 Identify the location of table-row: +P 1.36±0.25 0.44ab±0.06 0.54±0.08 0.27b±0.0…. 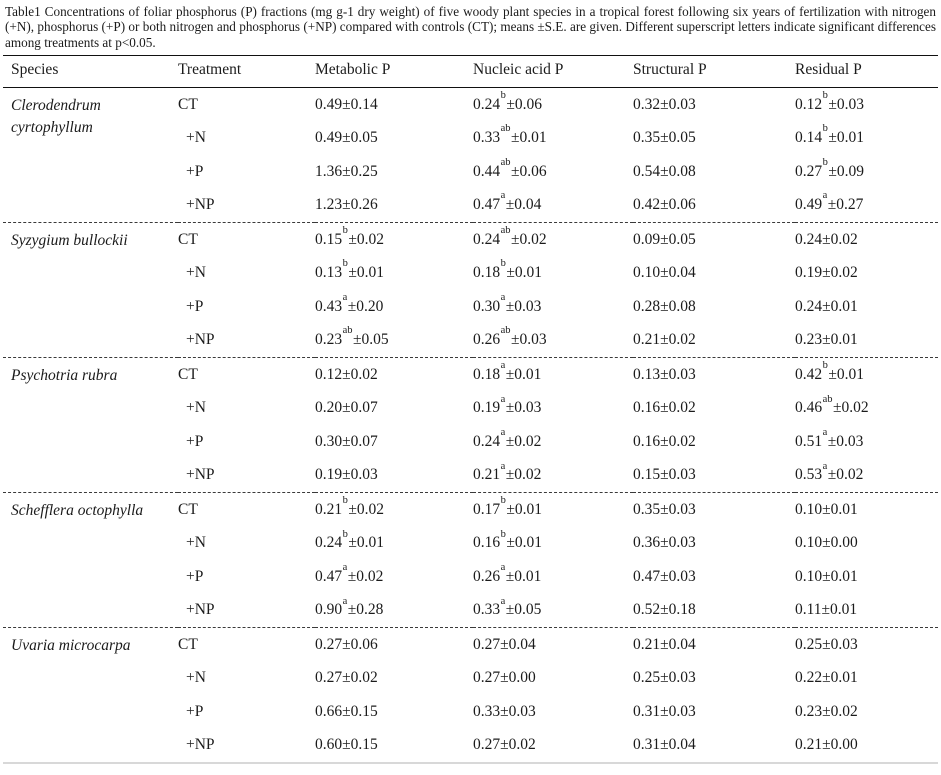
(470, 172).